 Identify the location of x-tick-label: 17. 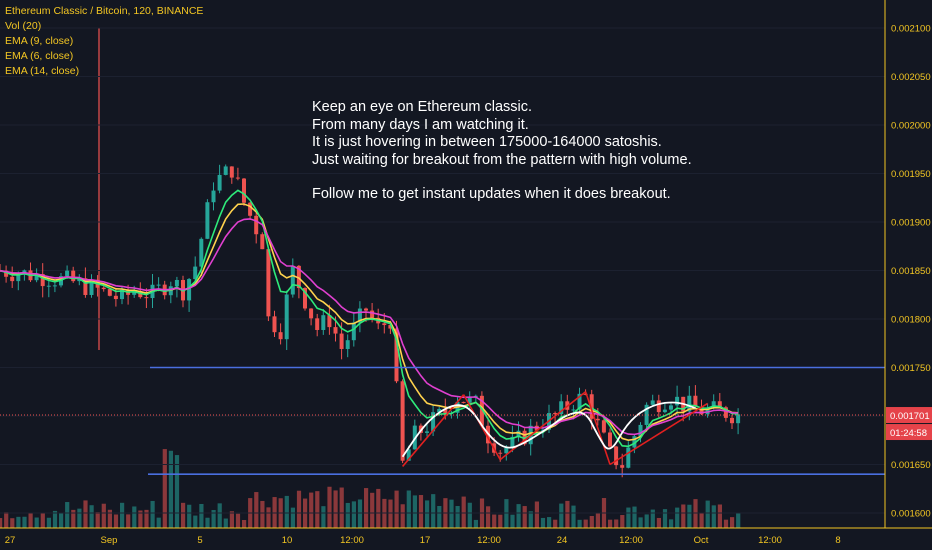
(425, 540).